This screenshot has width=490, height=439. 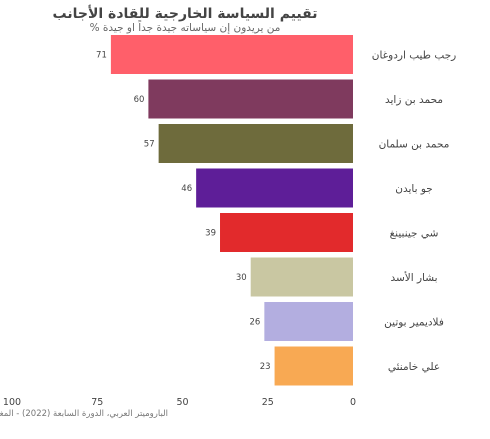 I want to click on value-label-2: 57, so click(x=149, y=145).